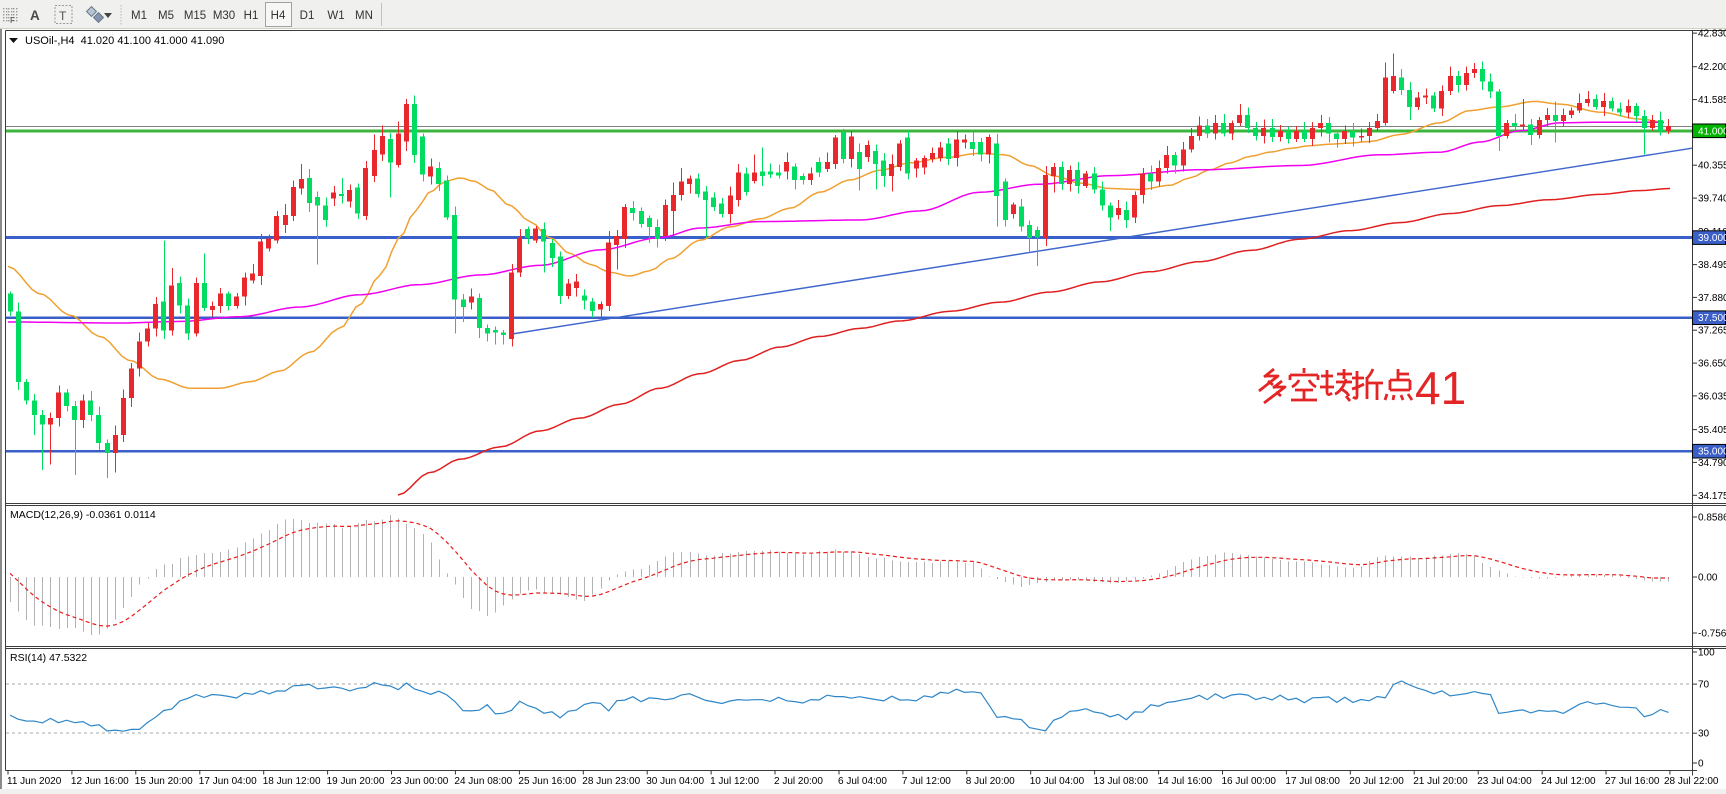  What do you see at coordinates (675, 781) in the screenshot?
I see `svg-text: 30 Jun 04:00` at bounding box center [675, 781].